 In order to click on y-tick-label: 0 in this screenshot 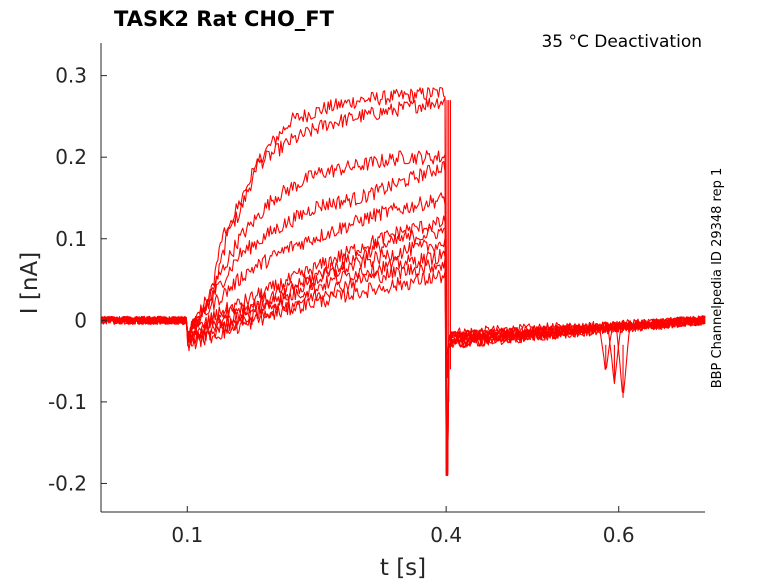, I will do `click(80, 320)`.